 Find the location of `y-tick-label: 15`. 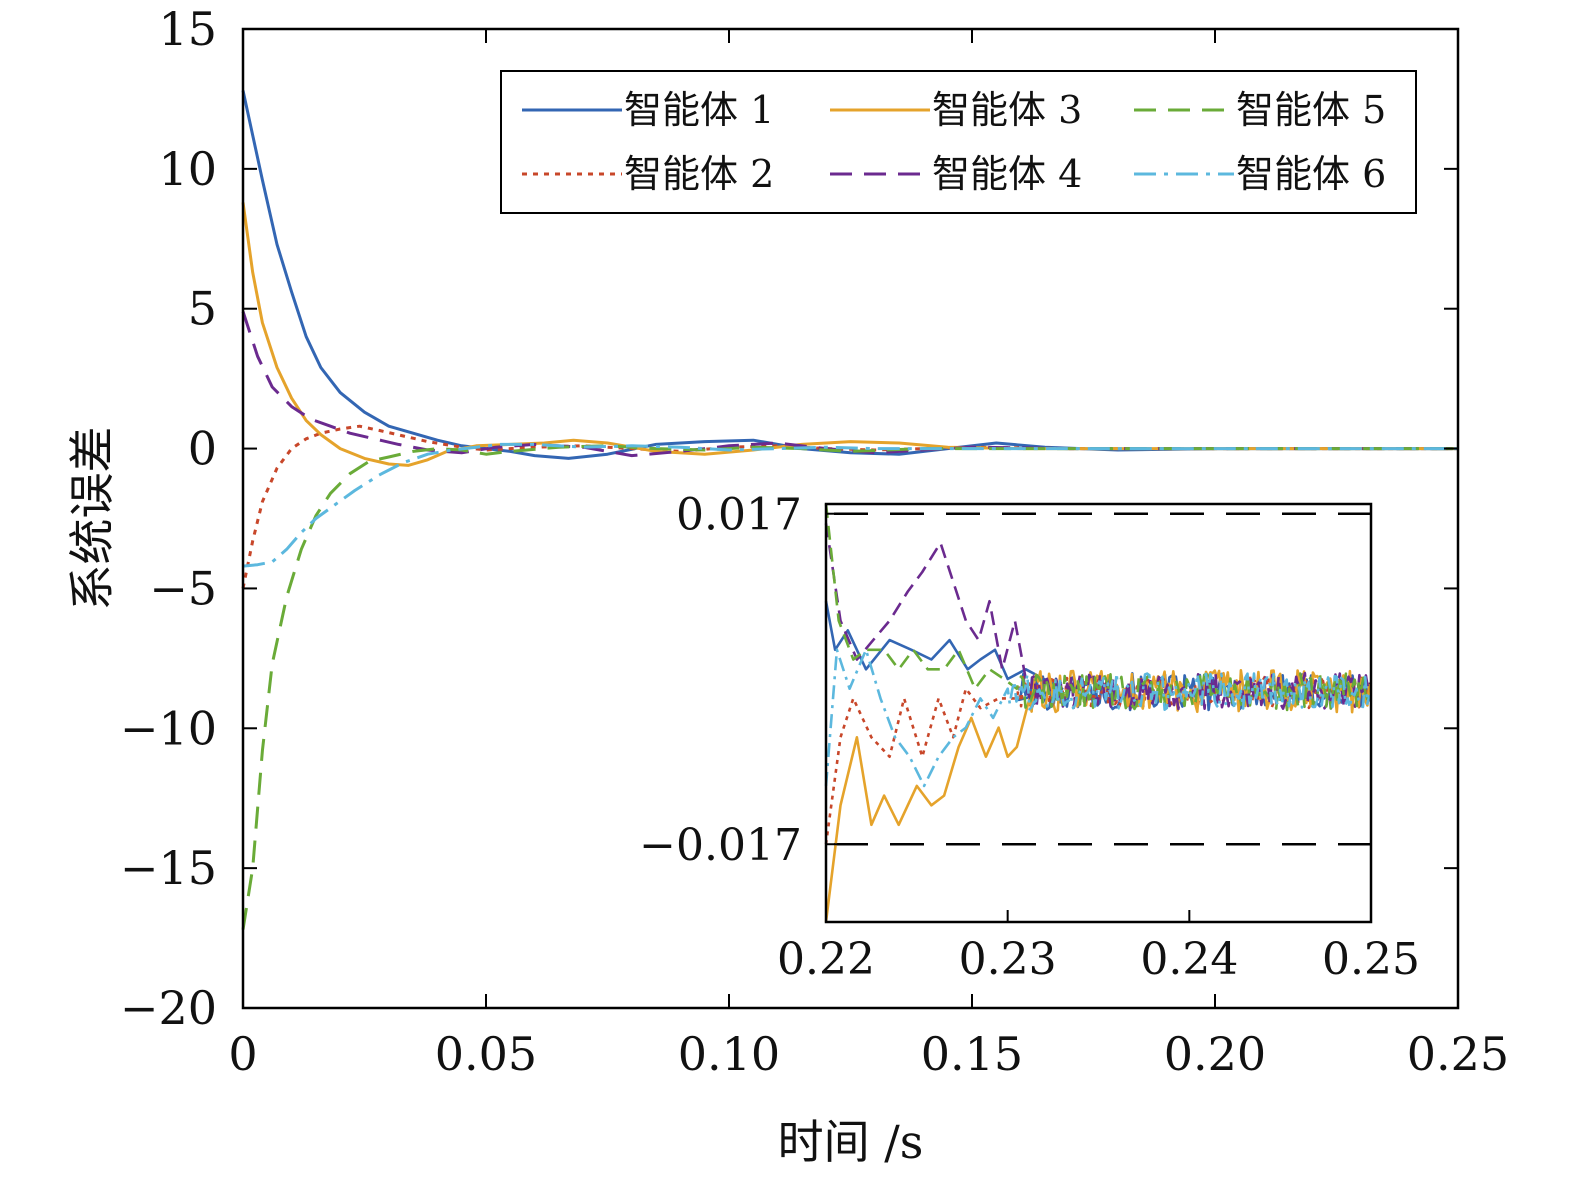

y-tick-label: 15 is located at coordinates (187, 29).